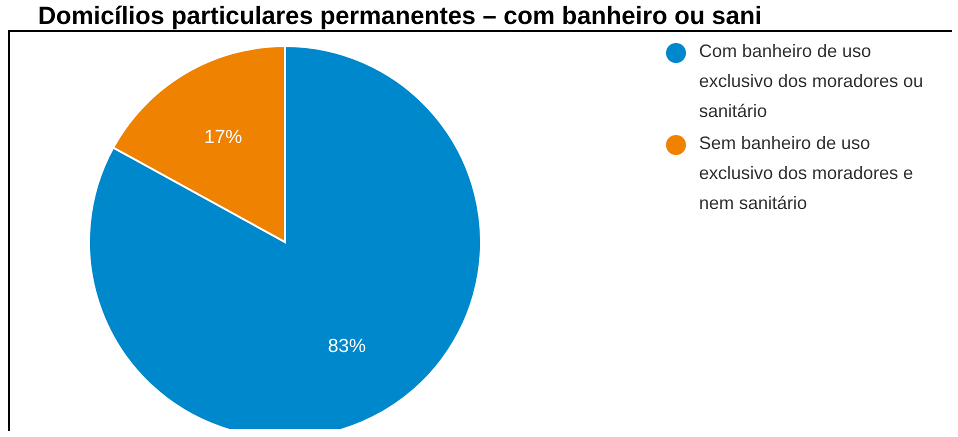  What do you see at coordinates (347, 347) in the screenshot?
I see `data-label: 83%` at bounding box center [347, 347].